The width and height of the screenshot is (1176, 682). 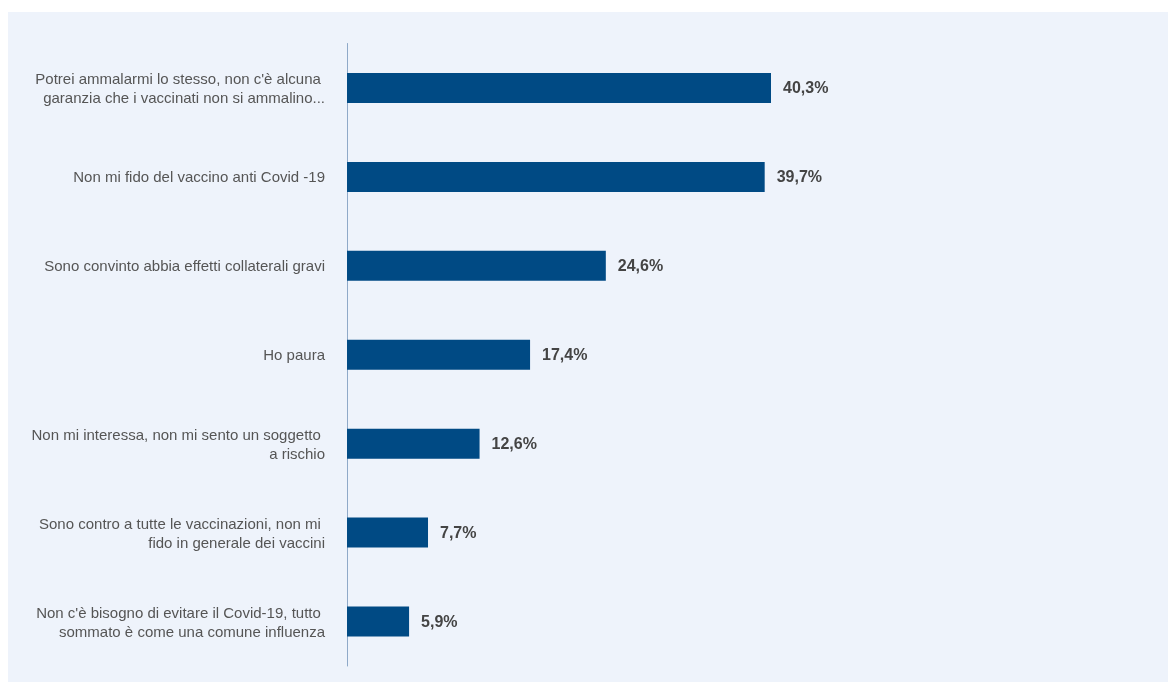 I want to click on y-tick-label: Non mi interessa, non mi sento un soggetto a rischio, so click(x=178, y=443).